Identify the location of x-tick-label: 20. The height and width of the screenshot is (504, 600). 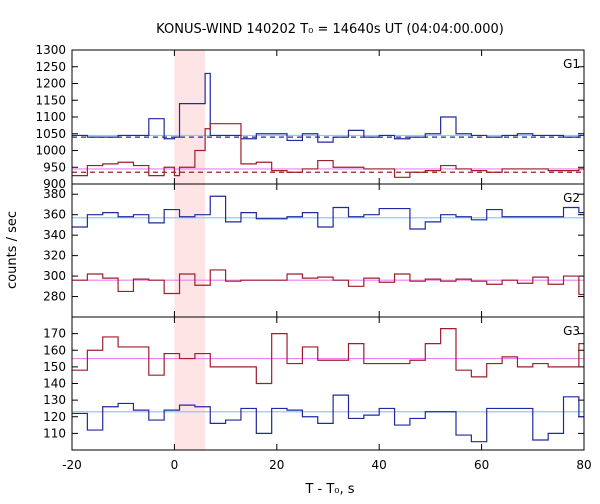
(276, 465).